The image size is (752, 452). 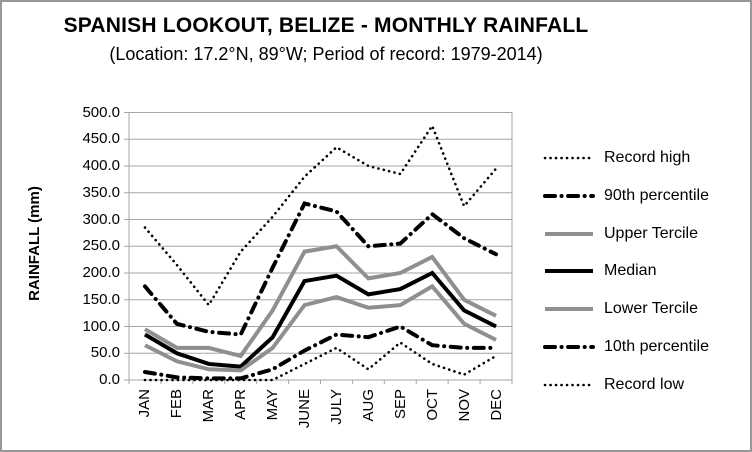 What do you see at coordinates (400, 404) in the screenshot?
I see `x-tick-label-sep: SEP` at bounding box center [400, 404].